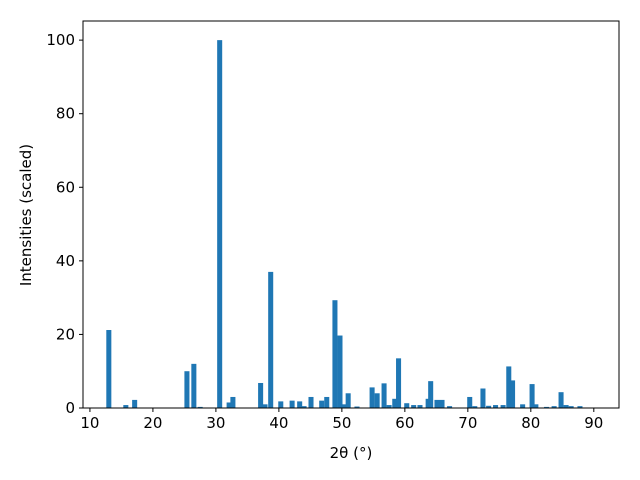 The height and width of the screenshot is (480, 640). What do you see at coordinates (215, 423) in the screenshot?
I see `x-tick-label: 30` at bounding box center [215, 423].